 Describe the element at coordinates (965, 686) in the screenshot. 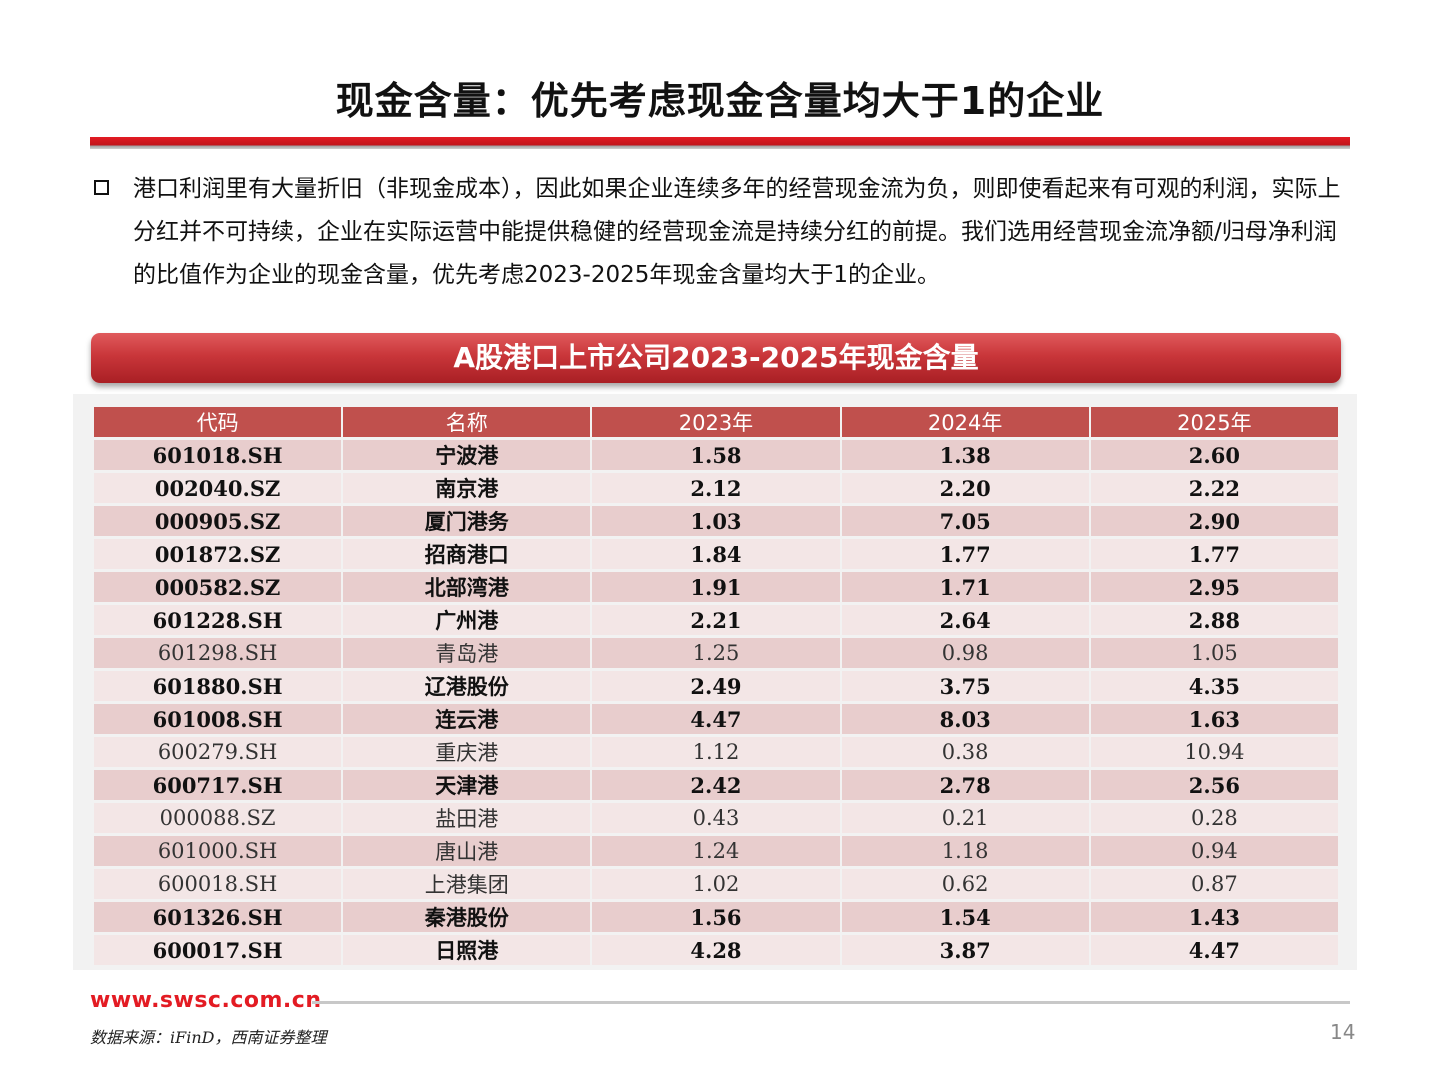

I see `cell-2024: 3.75` at that location.